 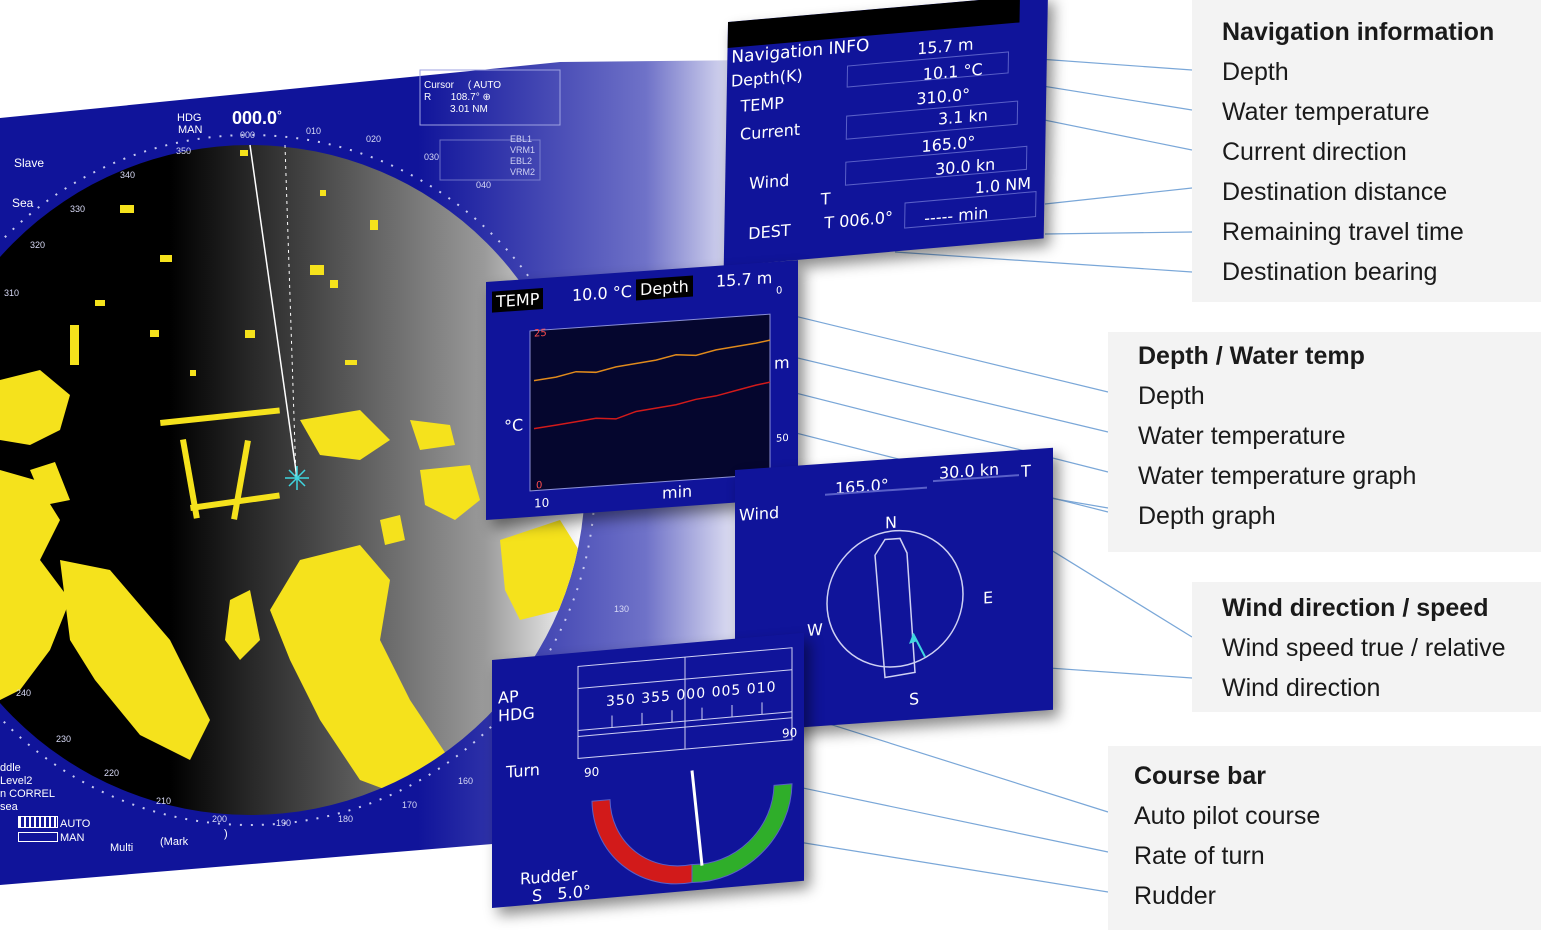 What do you see at coordinates (952, 71) in the screenshot?
I see `nav-temp-value: 10.1 °C` at bounding box center [952, 71].